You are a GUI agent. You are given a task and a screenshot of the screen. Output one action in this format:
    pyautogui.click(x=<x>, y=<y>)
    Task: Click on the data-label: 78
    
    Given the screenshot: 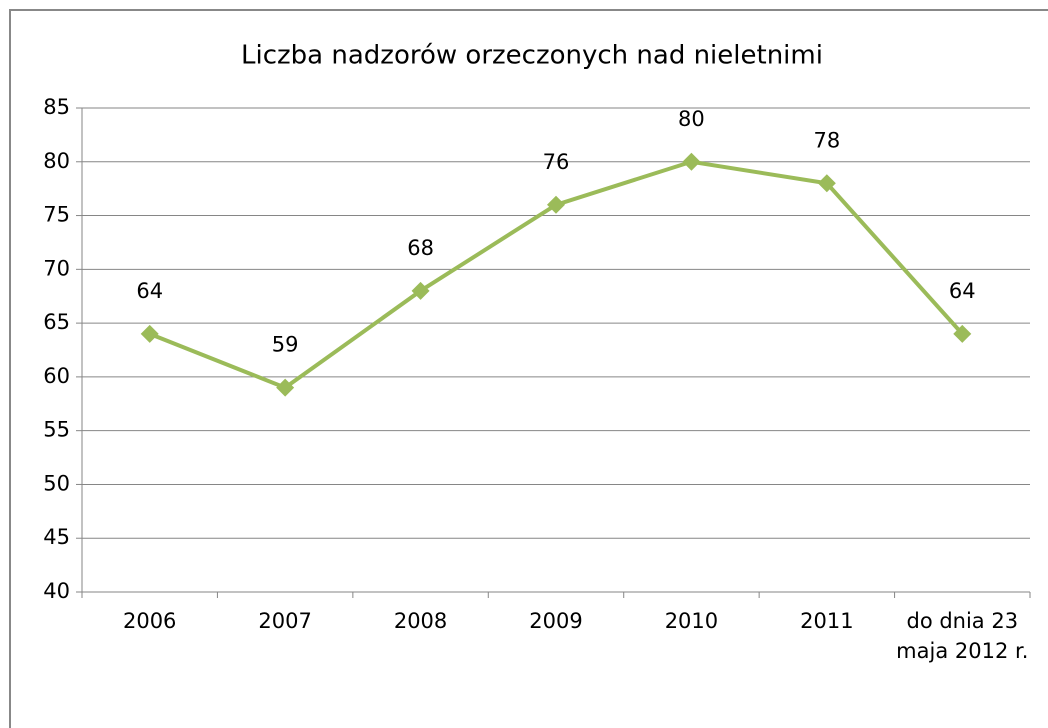 What is the action you would take?
    pyautogui.click(x=826, y=140)
    